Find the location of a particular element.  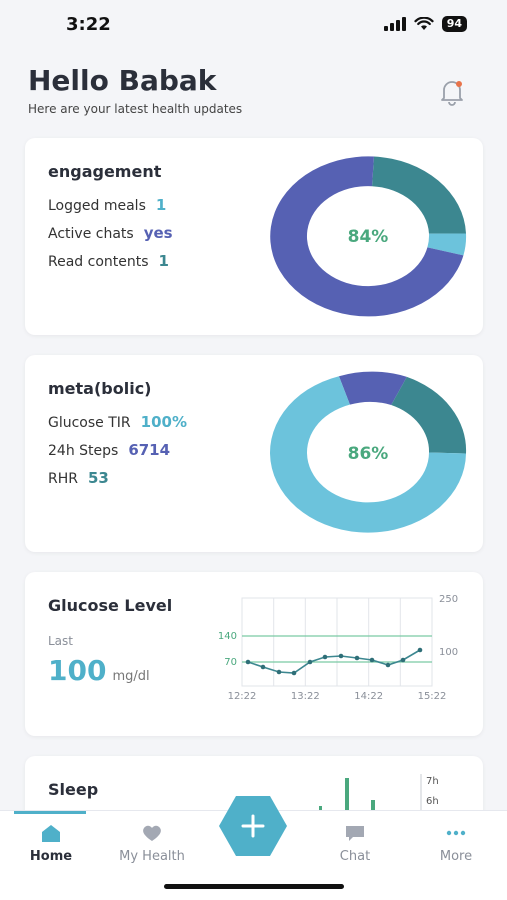

greeting-subtitle: Here are your latest health updates is located at coordinates (135, 109).